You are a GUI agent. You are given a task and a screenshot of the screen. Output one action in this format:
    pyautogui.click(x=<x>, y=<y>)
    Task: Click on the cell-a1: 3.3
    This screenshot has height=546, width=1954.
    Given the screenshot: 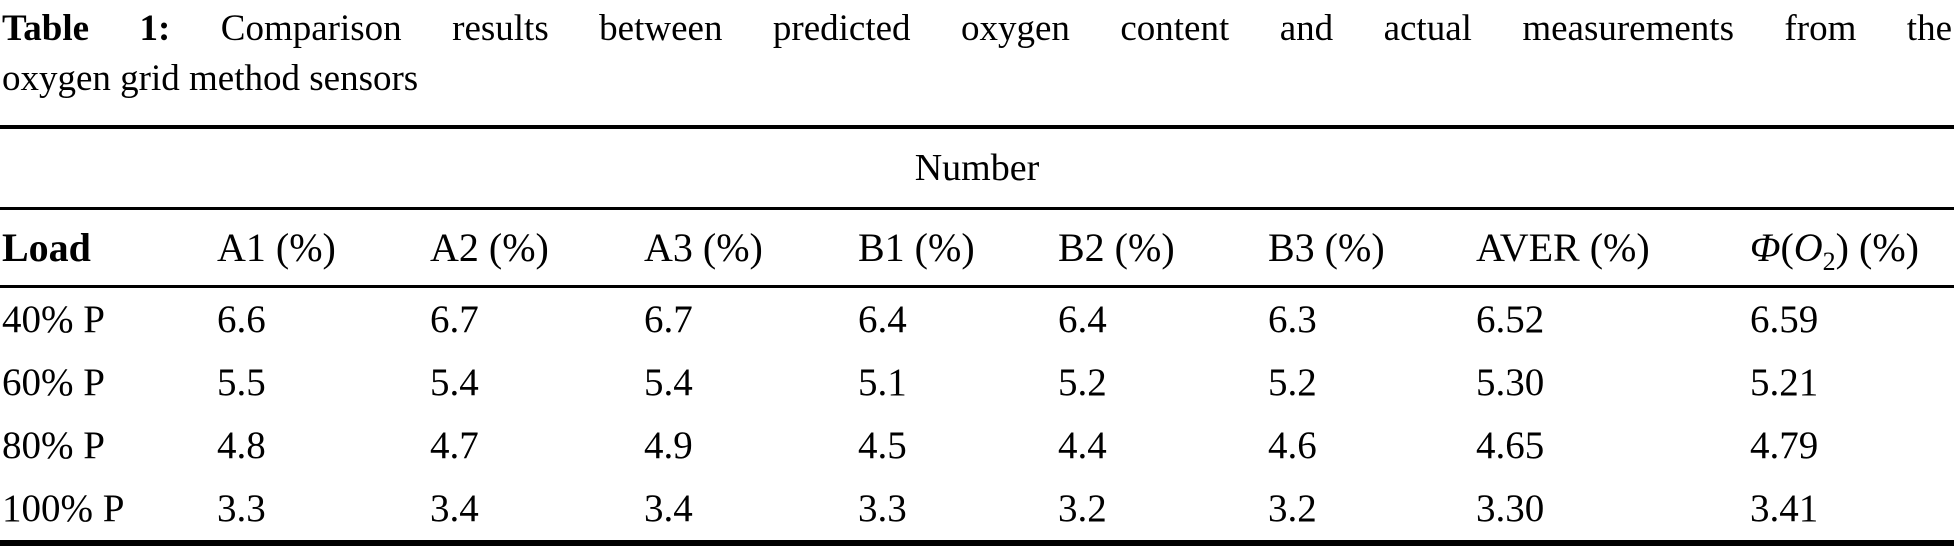 What is the action you would take?
    pyautogui.click(x=241, y=508)
    